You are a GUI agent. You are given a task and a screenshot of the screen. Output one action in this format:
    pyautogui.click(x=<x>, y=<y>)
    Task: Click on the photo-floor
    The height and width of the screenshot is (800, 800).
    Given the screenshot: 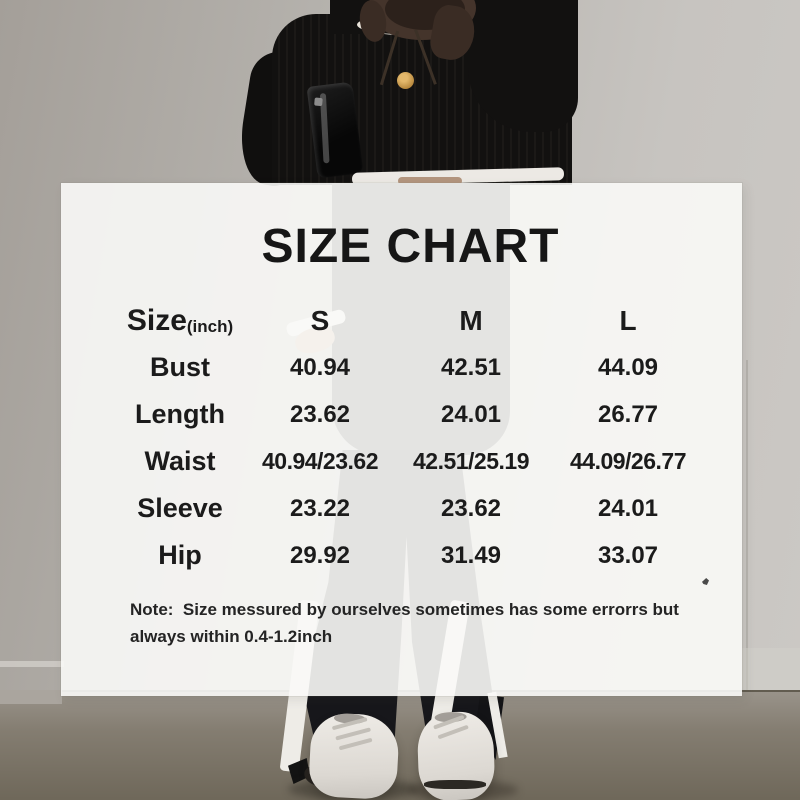 What is the action you would take?
    pyautogui.click(x=400, y=745)
    